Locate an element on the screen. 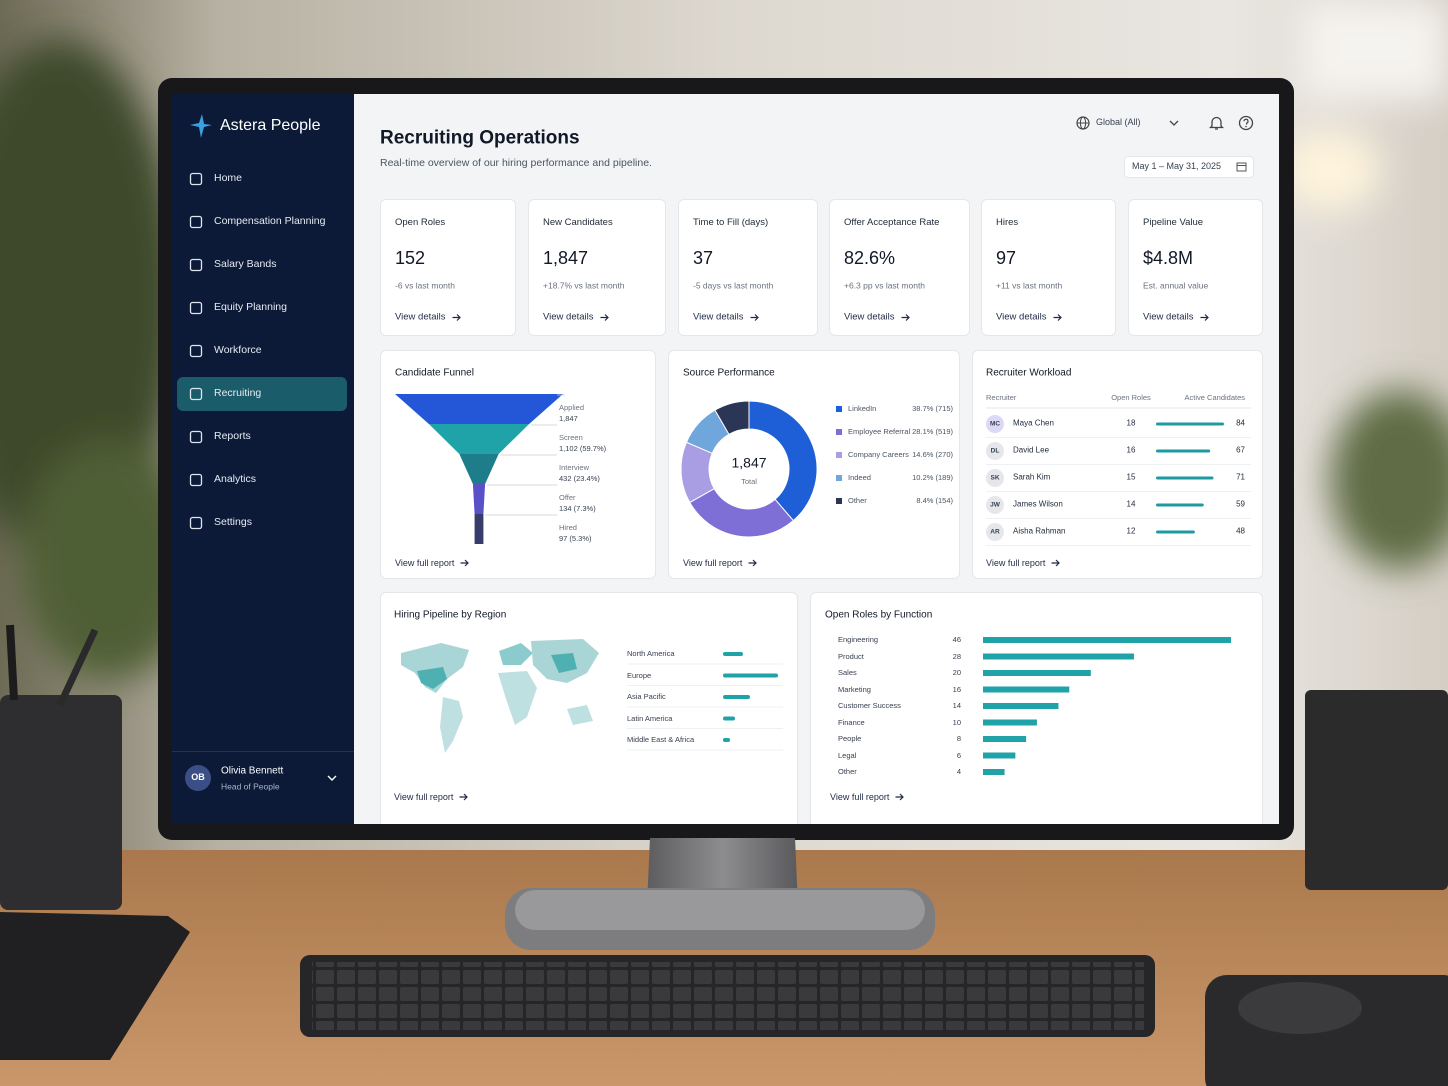 The width and height of the screenshot is (1448, 1086). kpi-note: -6 vs last month is located at coordinates (425, 285).